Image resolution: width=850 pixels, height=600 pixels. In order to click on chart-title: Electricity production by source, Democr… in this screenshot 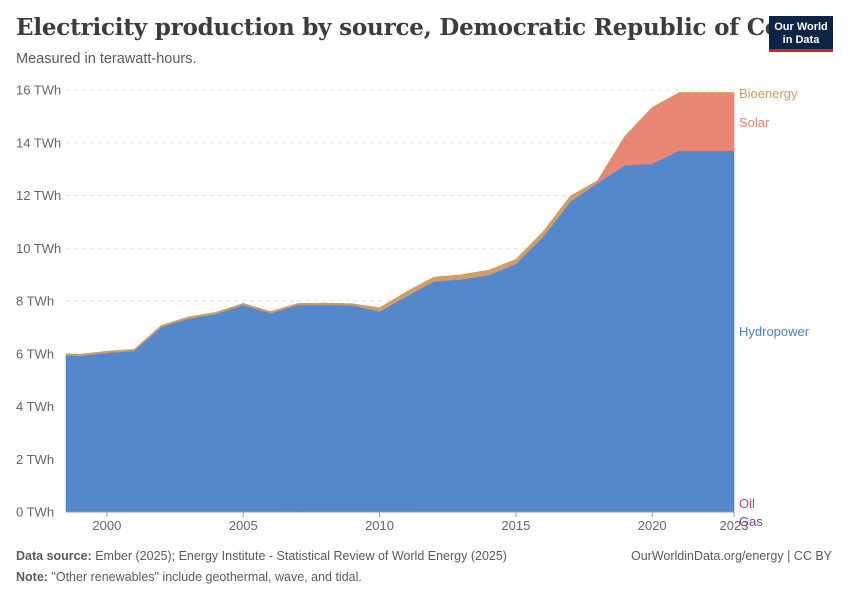, I will do `click(422, 27)`.